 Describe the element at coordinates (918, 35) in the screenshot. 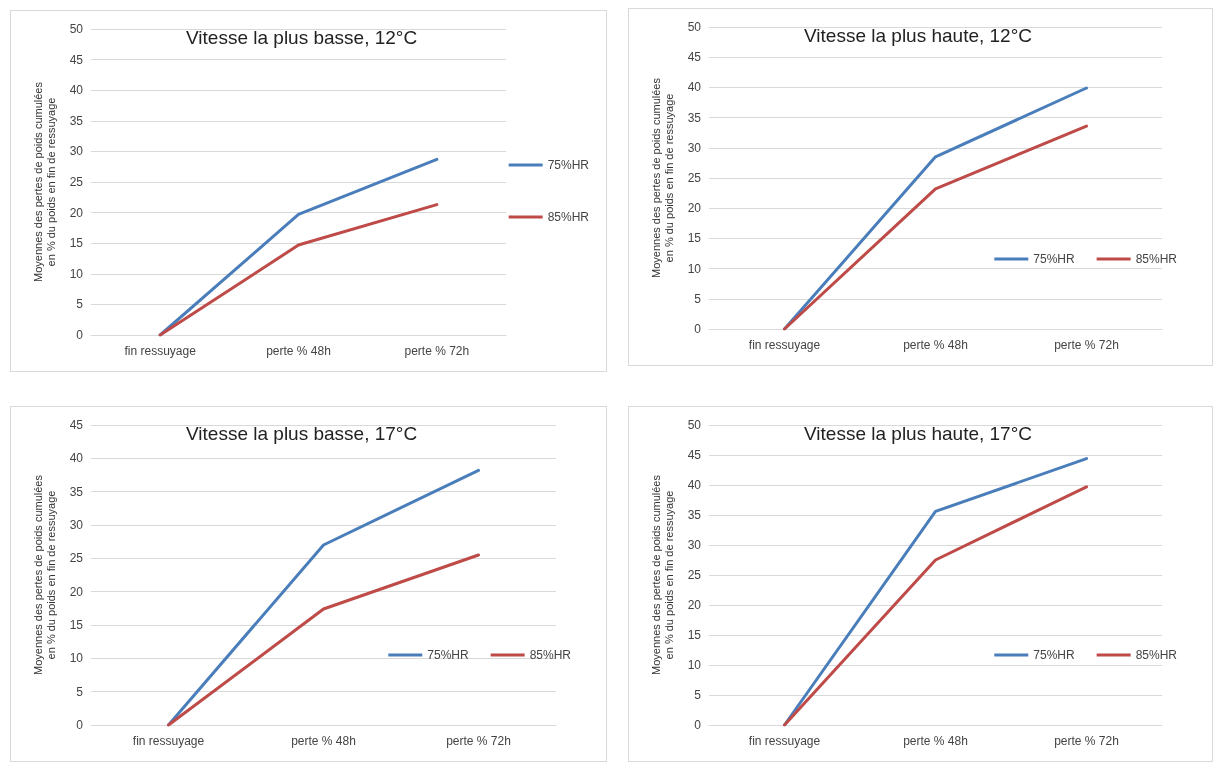

I see `chart-title: Vitesse la plus haute, 12°C` at that location.